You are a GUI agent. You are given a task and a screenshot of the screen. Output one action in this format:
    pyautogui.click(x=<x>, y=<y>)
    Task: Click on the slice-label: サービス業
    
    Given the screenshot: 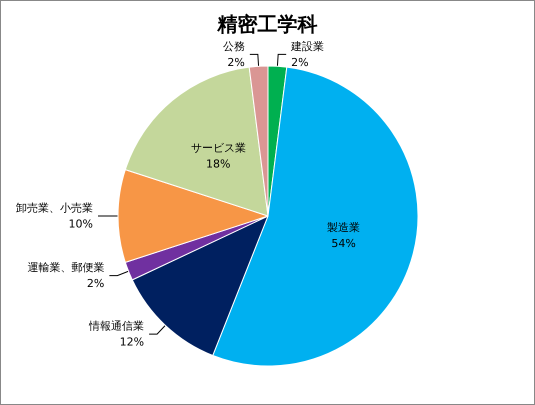 What is the action you would take?
    pyautogui.click(x=218, y=147)
    